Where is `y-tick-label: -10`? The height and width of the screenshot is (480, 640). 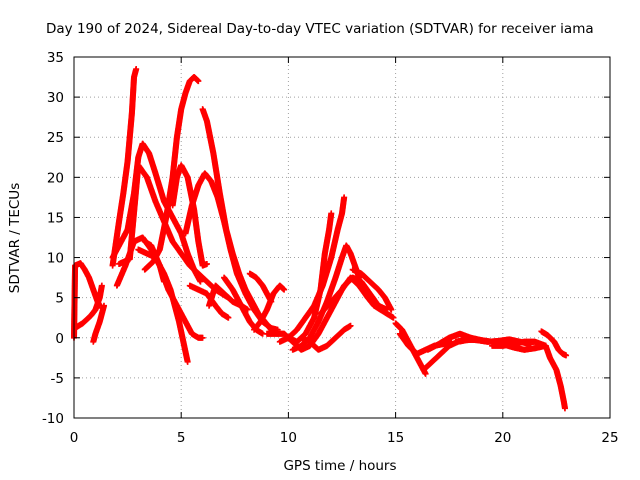
y-tick-label: -10 is located at coordinates (53, 419).